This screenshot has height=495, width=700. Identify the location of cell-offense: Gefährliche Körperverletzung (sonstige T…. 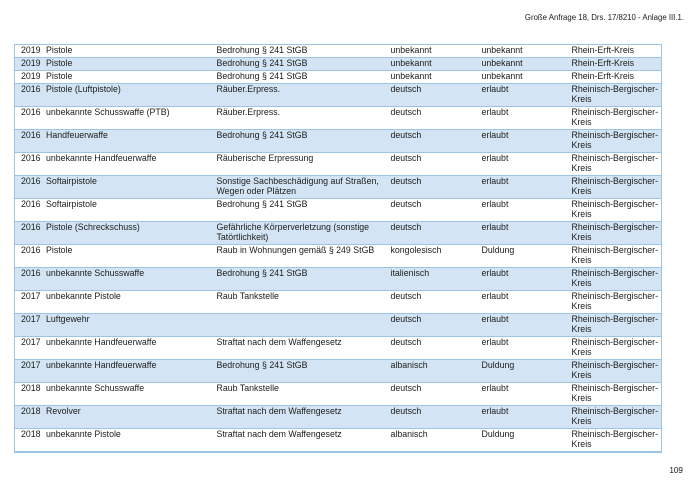
(299, 233).